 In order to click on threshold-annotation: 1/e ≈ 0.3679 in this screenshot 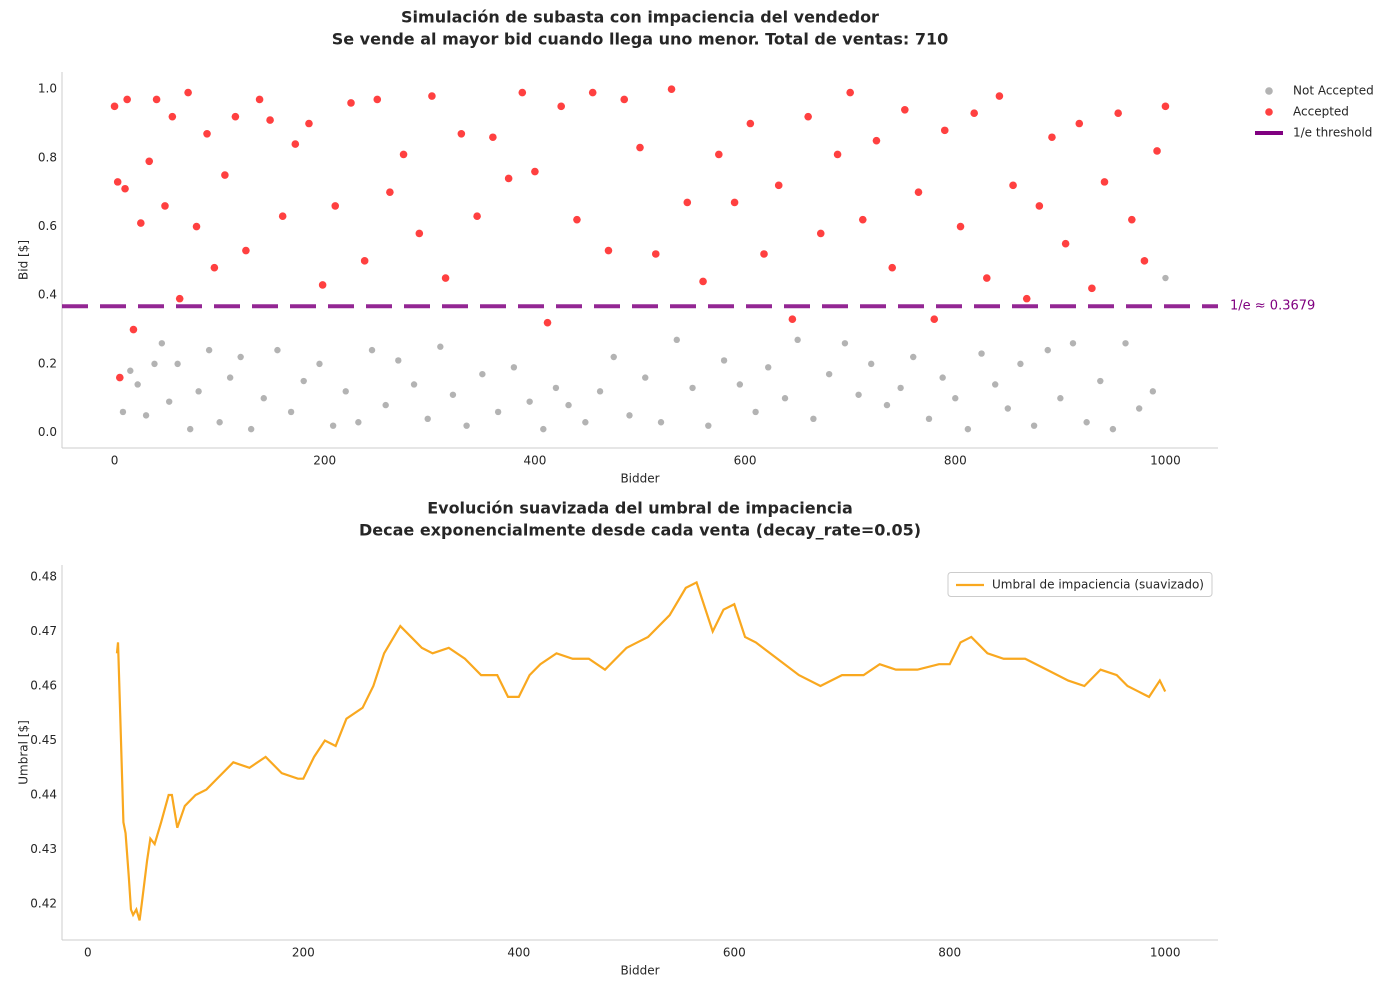, I will do `click(1272, 306)`.